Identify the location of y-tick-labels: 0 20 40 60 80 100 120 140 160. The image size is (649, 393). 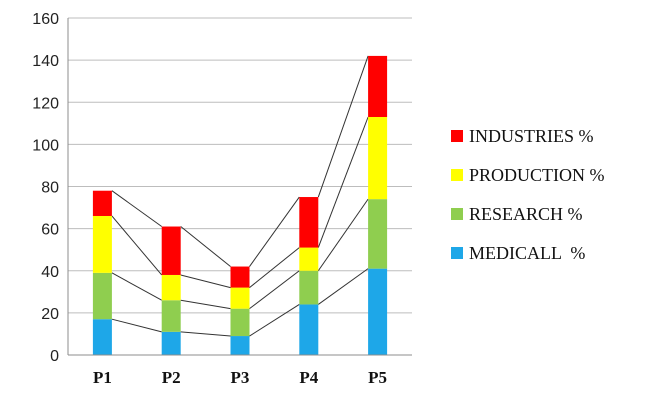
(45, 188).